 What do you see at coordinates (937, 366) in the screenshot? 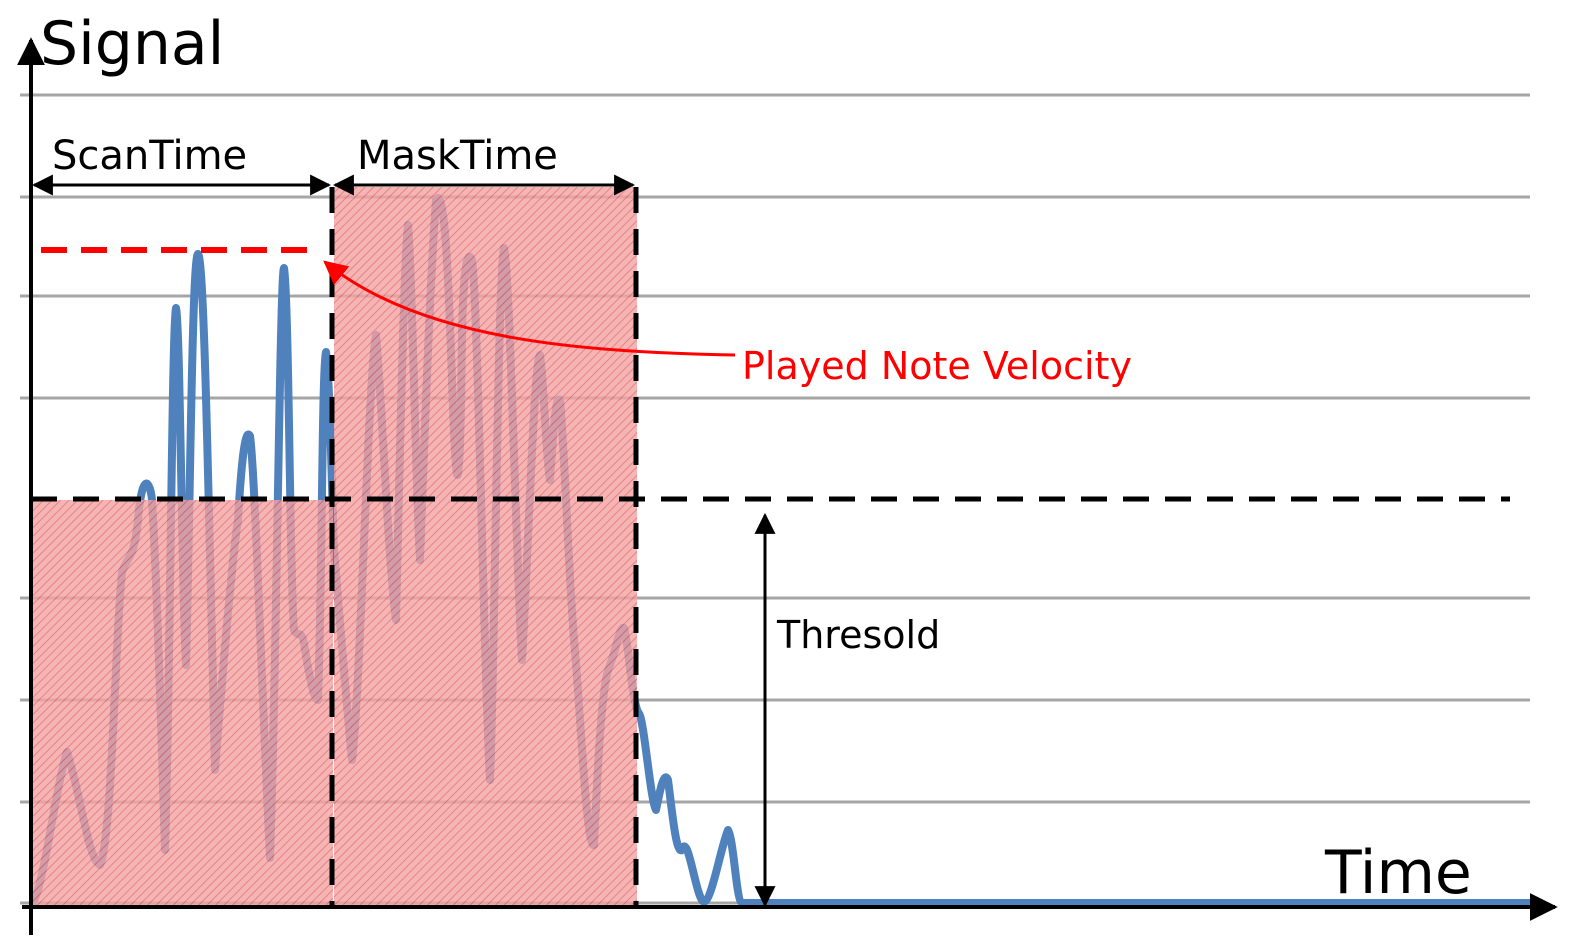
I see `velocity-label: Played Note Velocity` at bounding box center [937, 366].